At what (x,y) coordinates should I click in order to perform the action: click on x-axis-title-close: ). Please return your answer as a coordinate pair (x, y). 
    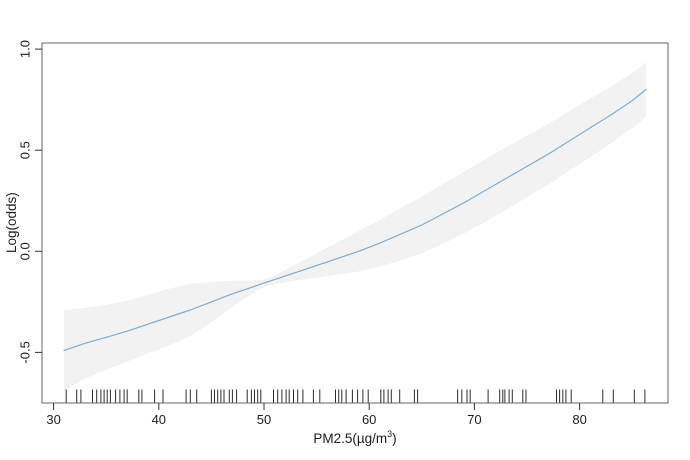
    Looking at the image, I should click on (394, 438).